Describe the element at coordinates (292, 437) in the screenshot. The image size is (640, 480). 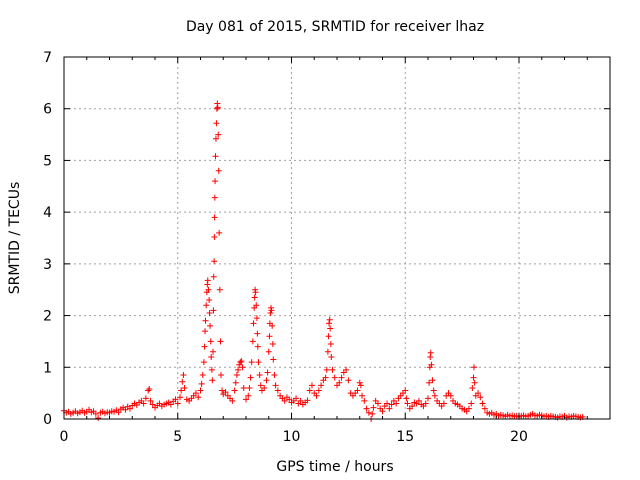
I see `x-tick-label: 10` at that location.